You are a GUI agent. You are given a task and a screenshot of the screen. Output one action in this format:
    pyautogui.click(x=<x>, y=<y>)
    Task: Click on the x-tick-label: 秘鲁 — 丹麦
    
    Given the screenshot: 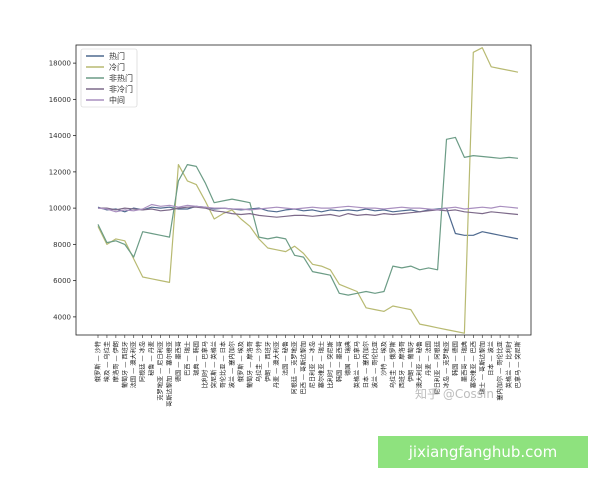 What is the action you would take?
    pyautogui.click(x=152, y=358)
    